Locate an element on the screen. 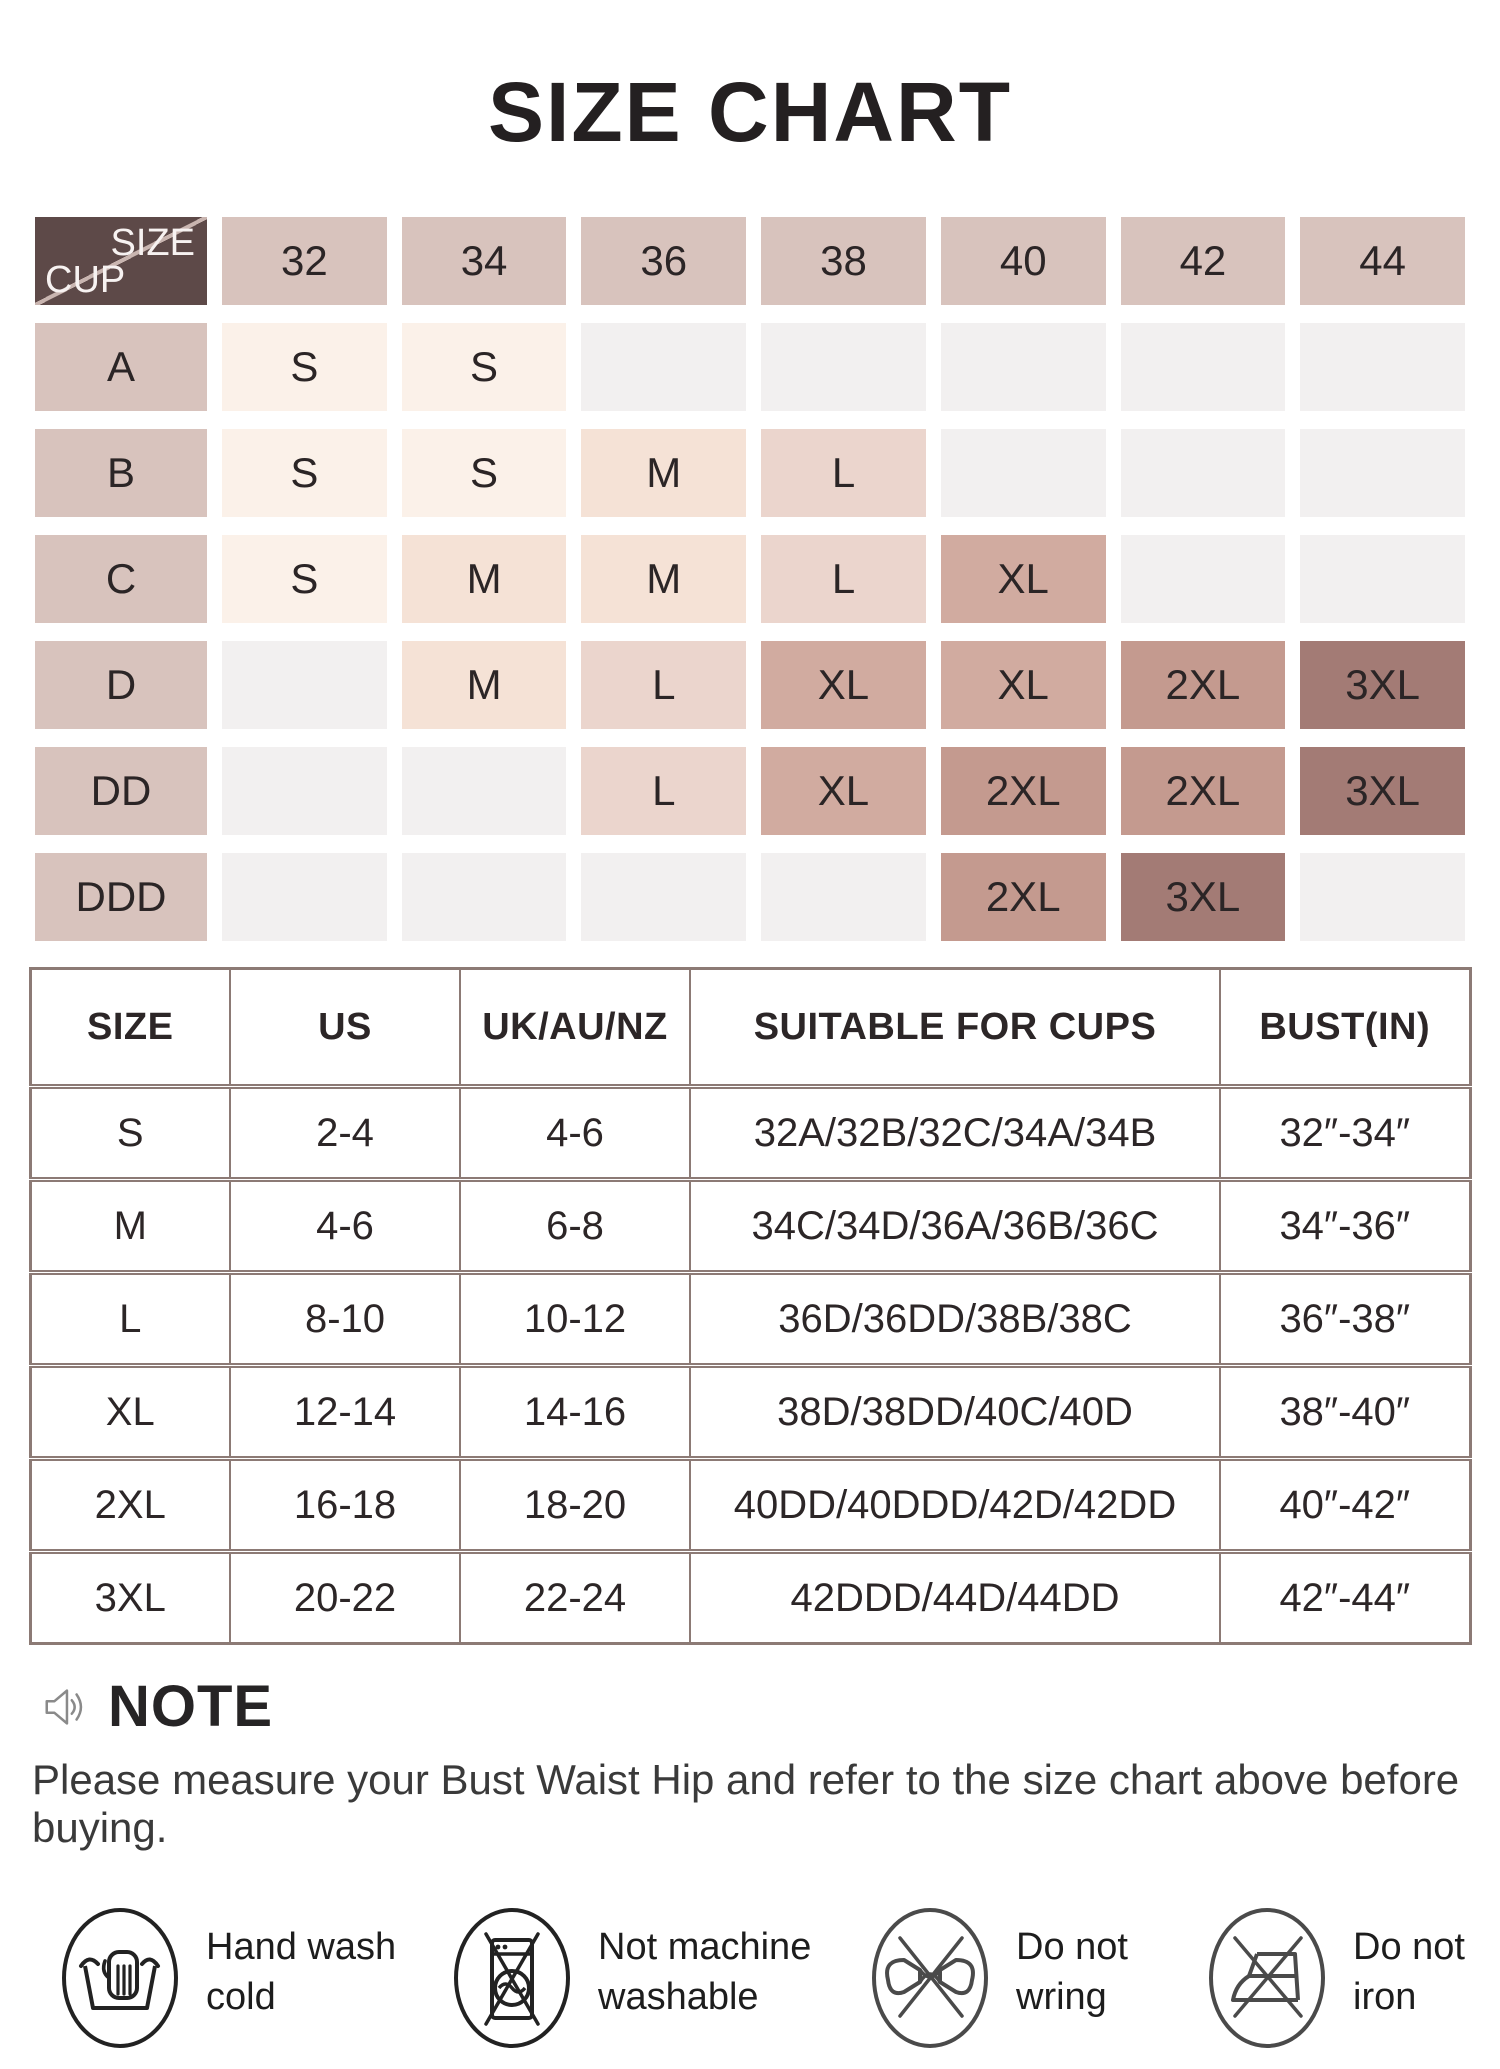 The height and width of the screenshot is (2069, 1500). size-table-cell-XL-cups: 38D/38DD/40C/40D is located at coordinates (955, 1413).